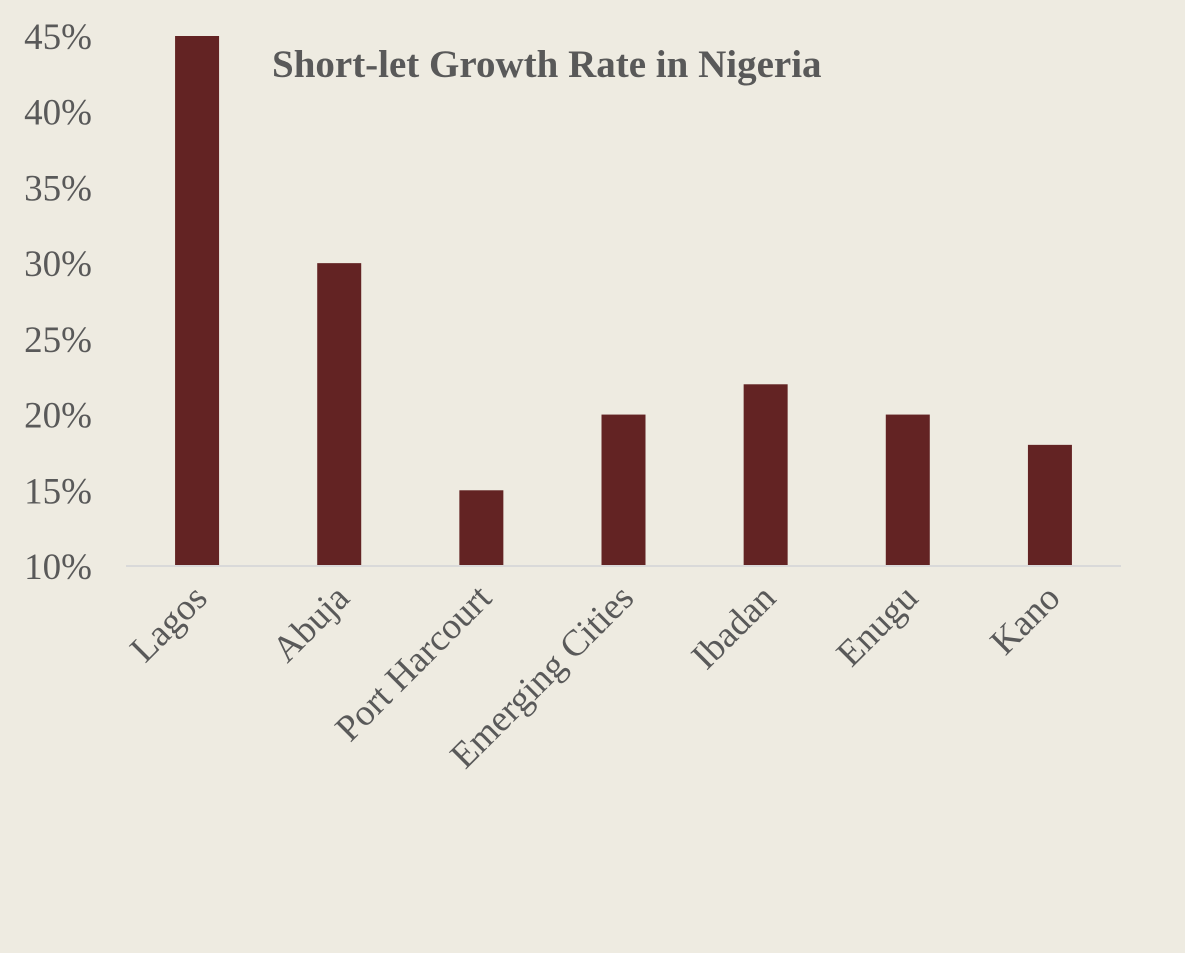 This screenshot has height=953, width=1185. I want to click on bar-enugu, so click(907, 490).